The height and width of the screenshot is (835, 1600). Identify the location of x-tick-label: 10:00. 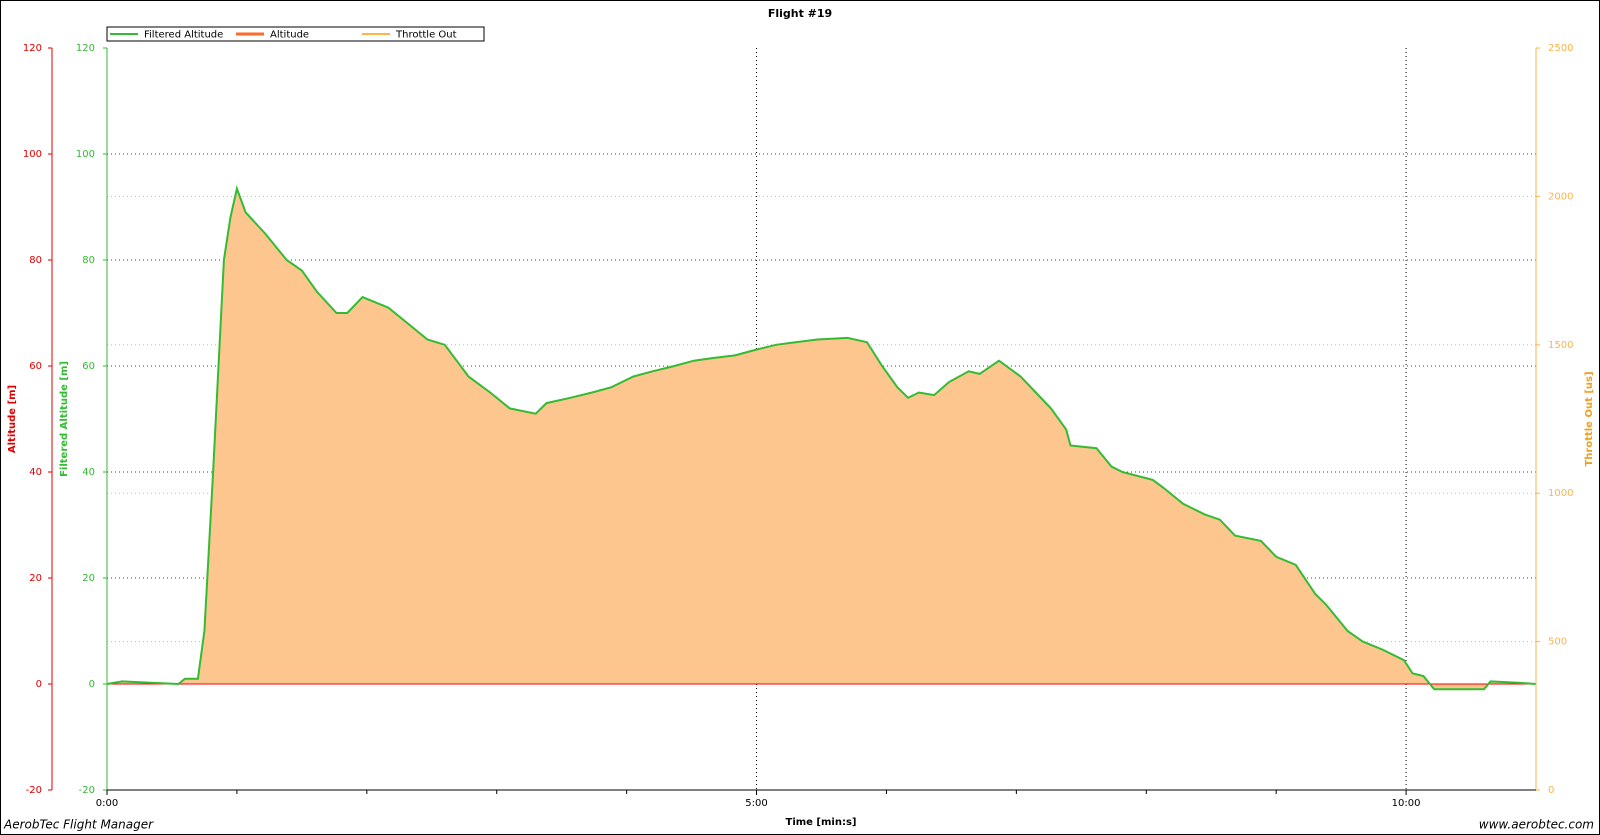
(1406, 803).